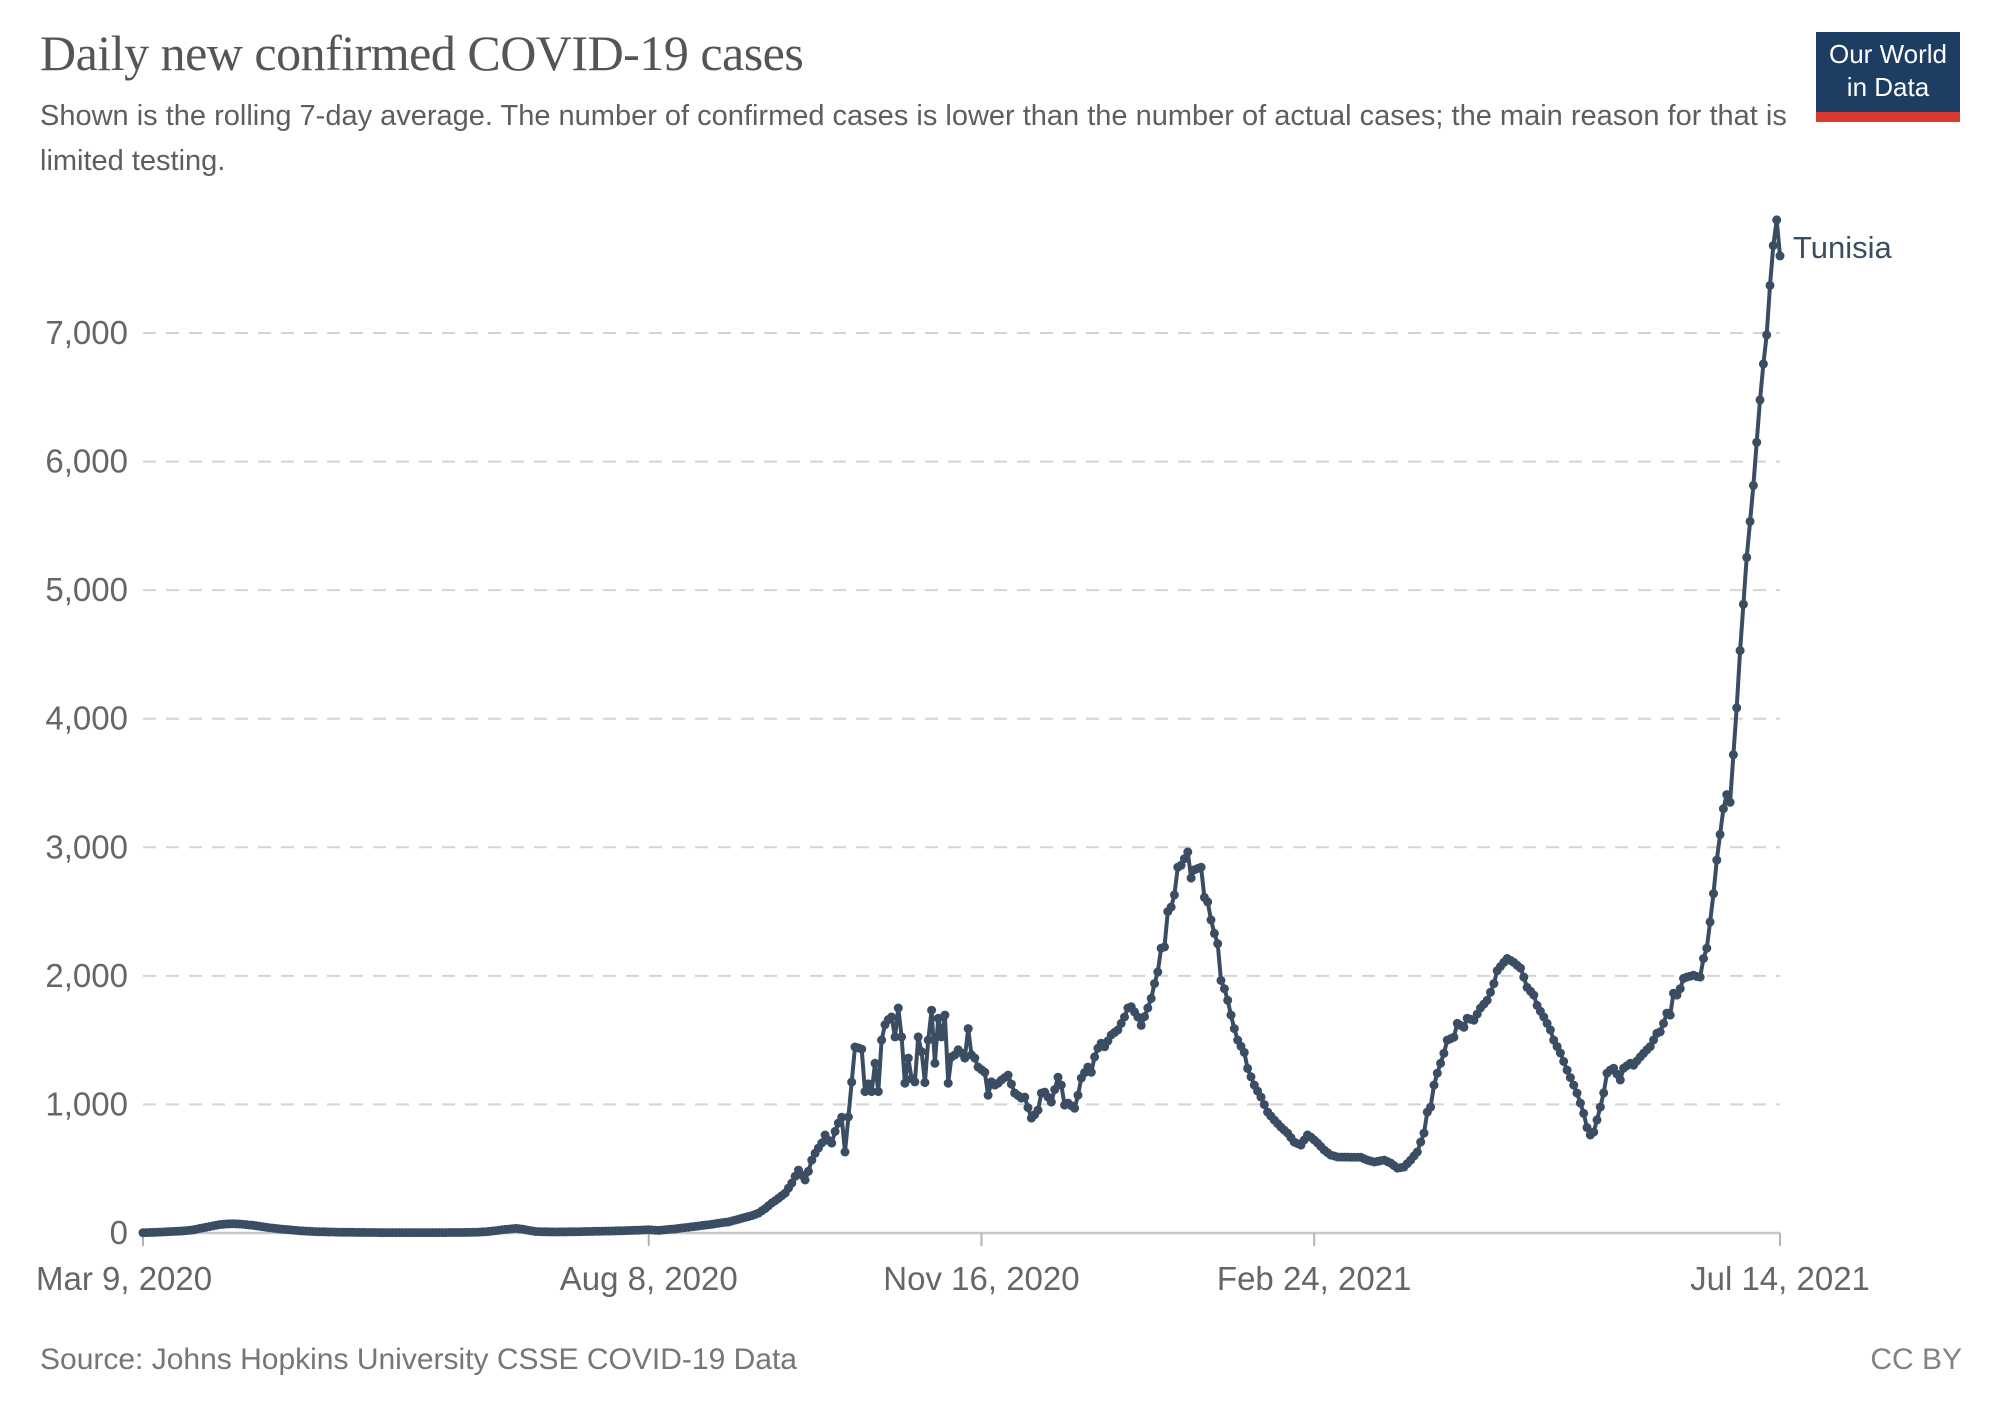  What do you see at coordinates (1780, 1278) in the screenshot?
I see `x-tick-label: Jul 14, 2021` at bounding box center [1780, 1278].